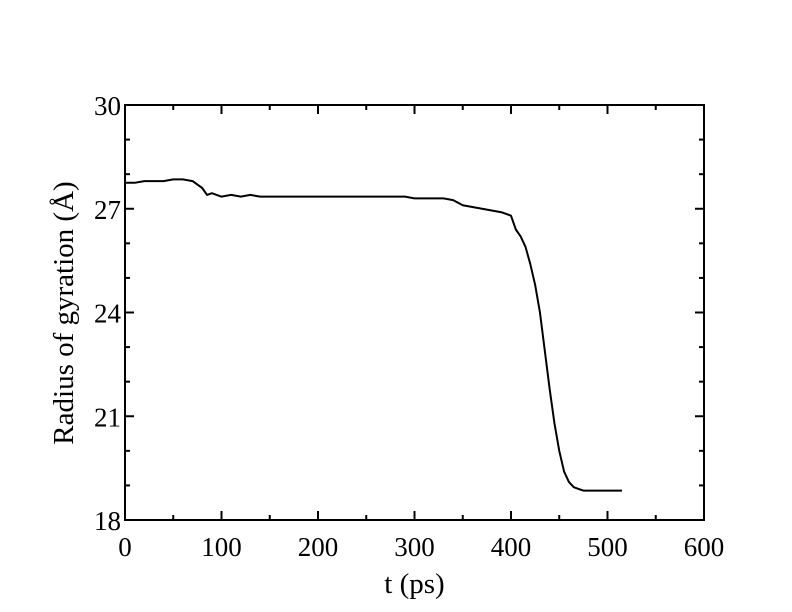  I want to click on y-tick-labels: 18 21 24 27 30, so click(108, 313).